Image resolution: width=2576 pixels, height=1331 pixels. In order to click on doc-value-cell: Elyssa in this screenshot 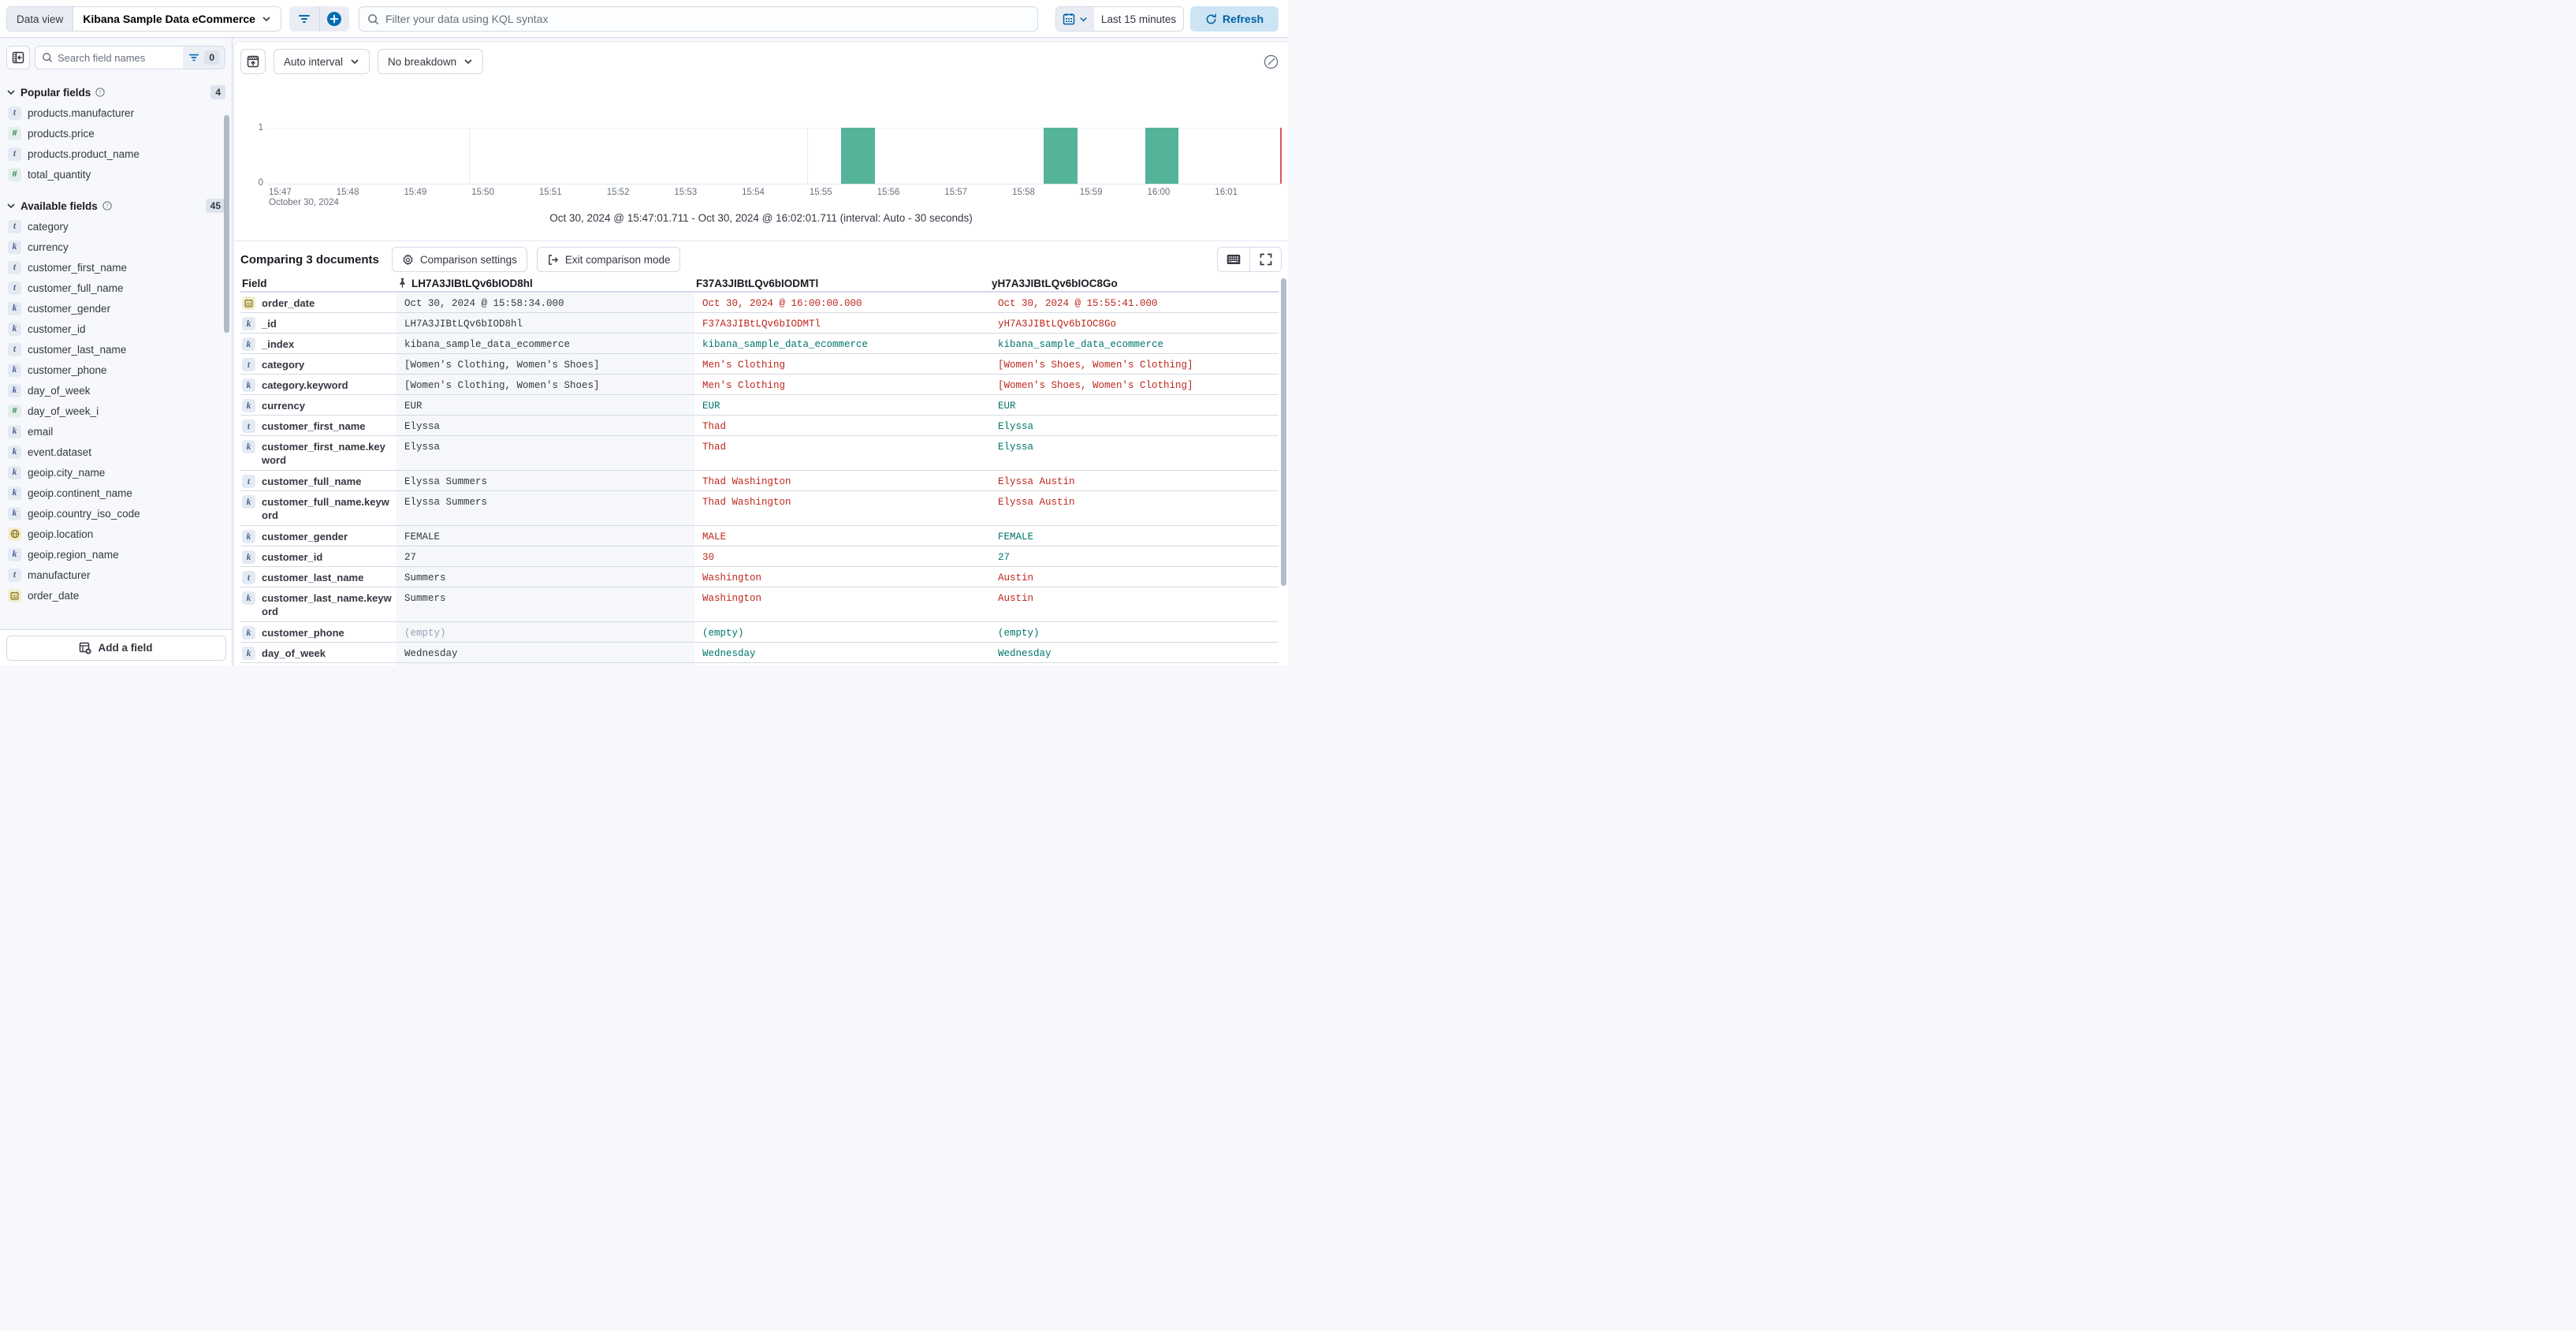, I will do `click(1016, 447)`.